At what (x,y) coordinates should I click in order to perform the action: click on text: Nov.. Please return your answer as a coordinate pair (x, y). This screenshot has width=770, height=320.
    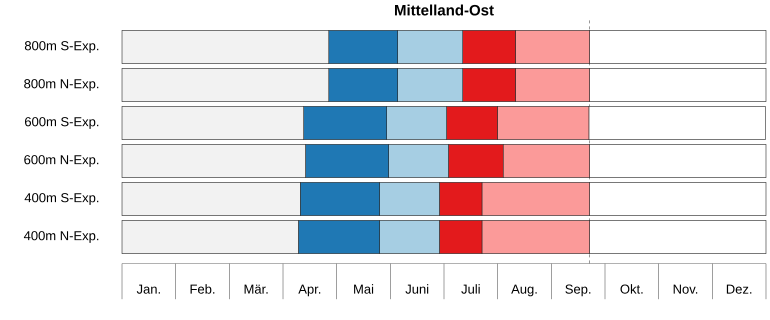
    Looking at the image, I should click on (686, 289).